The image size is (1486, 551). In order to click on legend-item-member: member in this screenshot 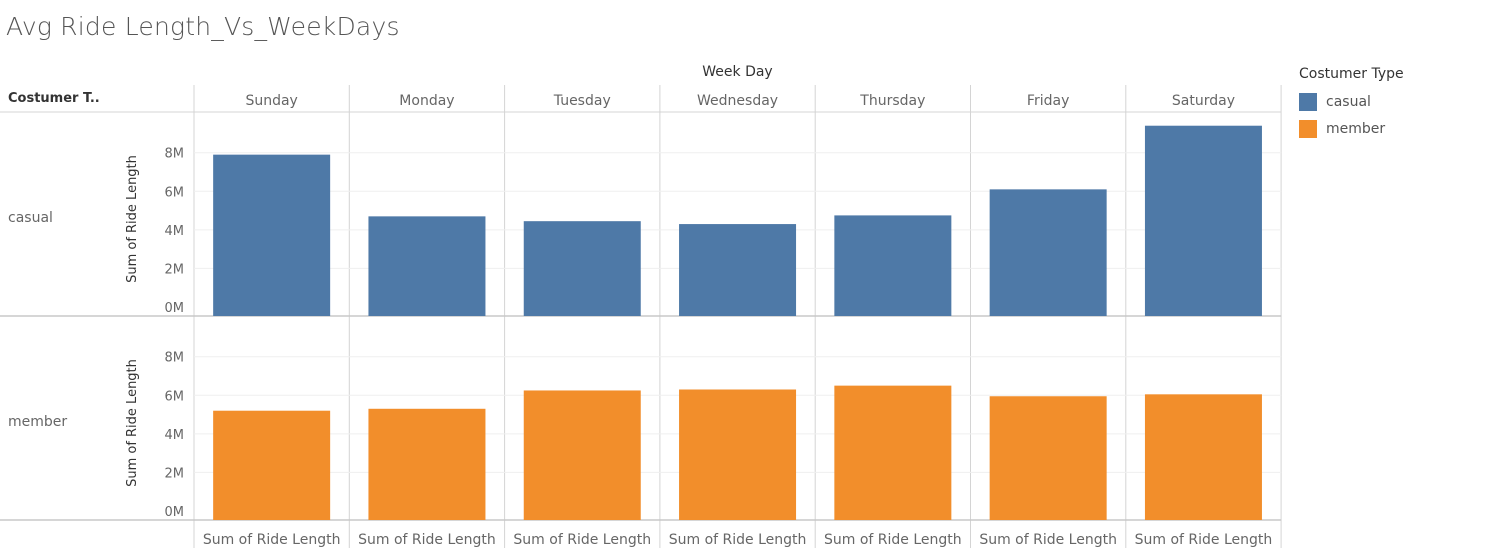, I will do `click(1351, 128)`.